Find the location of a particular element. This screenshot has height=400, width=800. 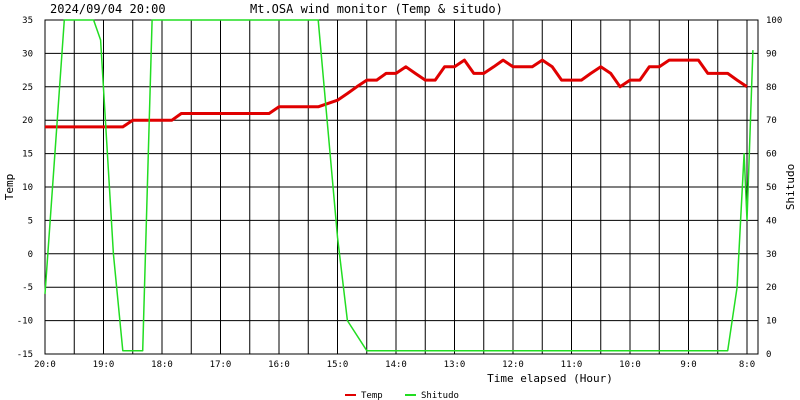

y-right-tick-label: 100 is located at coordinates (774, 21).